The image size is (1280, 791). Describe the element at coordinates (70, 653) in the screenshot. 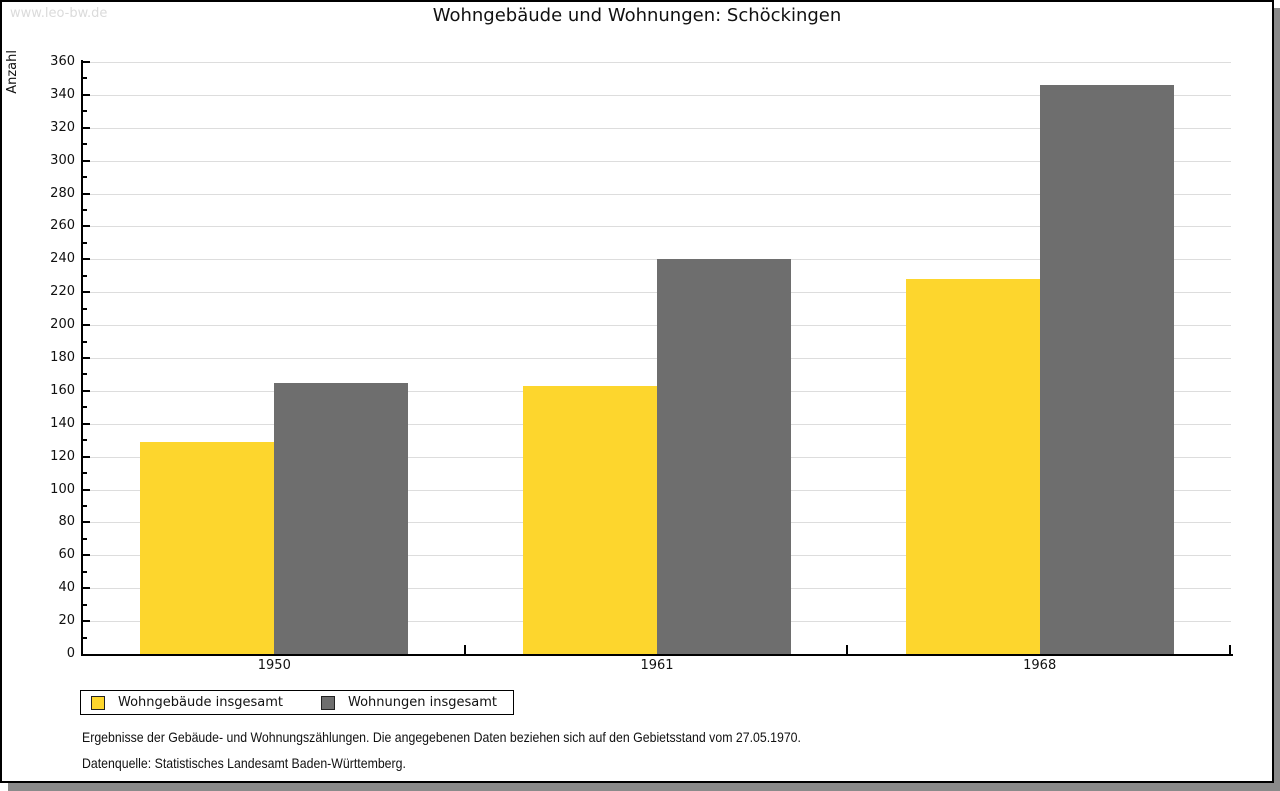

I see `y-tick-label-0: 0` at that location.